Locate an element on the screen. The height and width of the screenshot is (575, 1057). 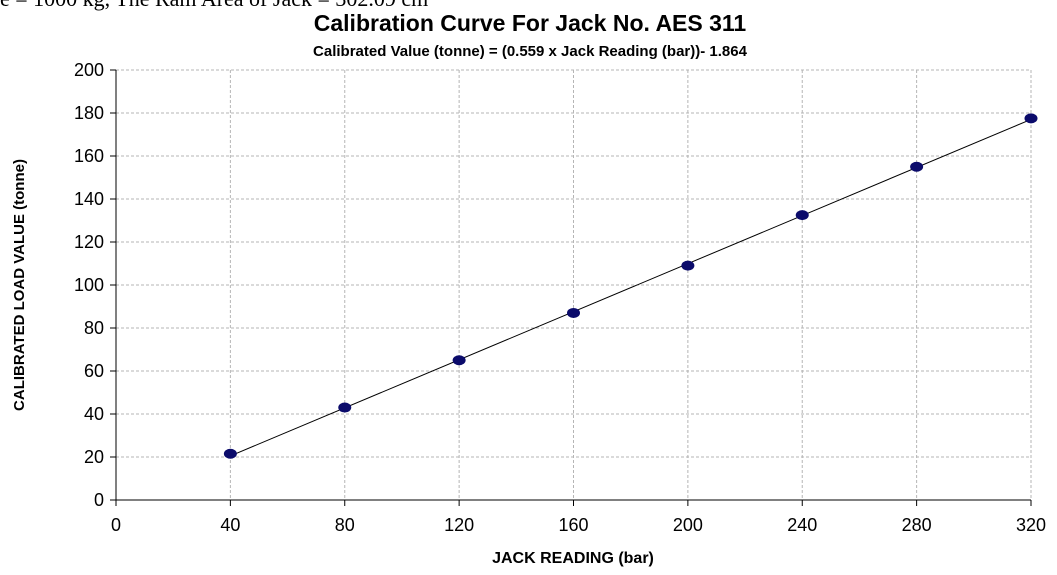
y-tick-label-180: 180 is located at coordinates (89, 113).